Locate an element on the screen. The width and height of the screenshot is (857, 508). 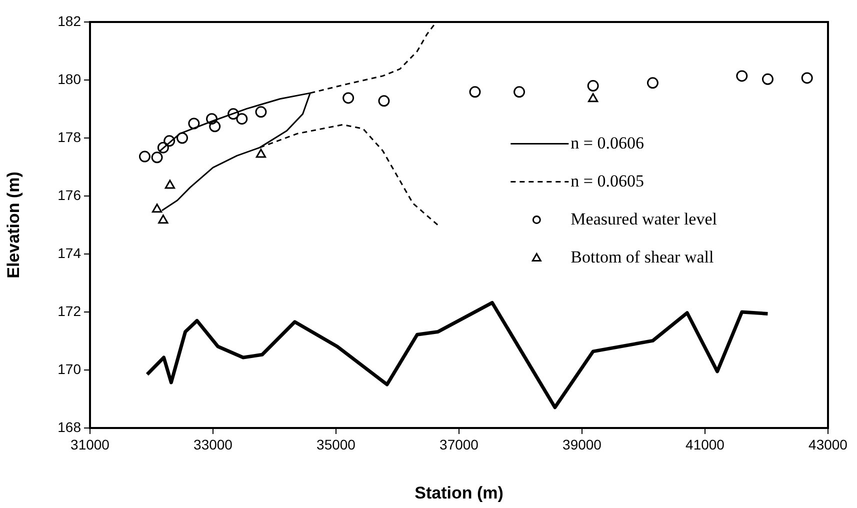
y-tick-label: 170 is located at coordinates (70, 368).